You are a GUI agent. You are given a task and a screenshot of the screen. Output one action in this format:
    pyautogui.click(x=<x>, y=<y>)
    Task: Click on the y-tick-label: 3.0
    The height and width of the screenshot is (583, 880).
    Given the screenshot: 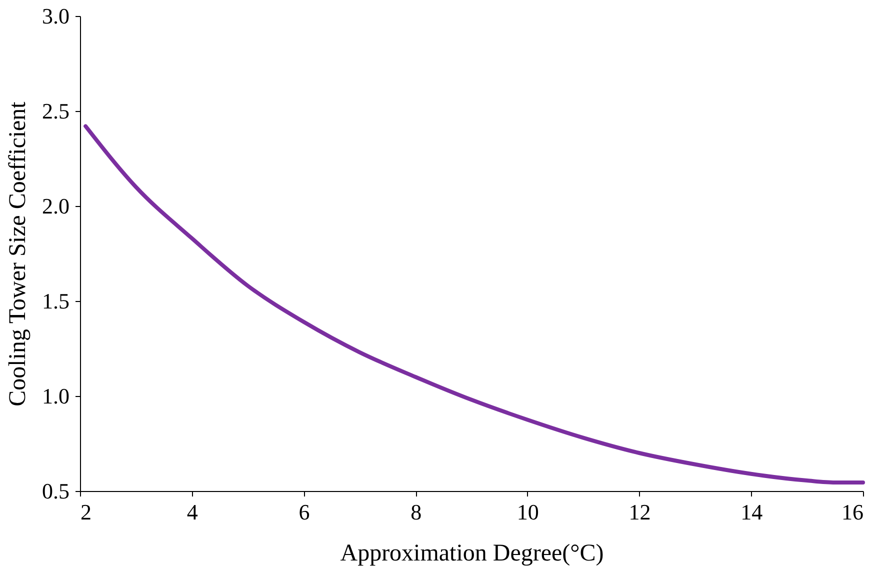 What is the action you would take?
    pyautogui.click(x=56, y=16)
    